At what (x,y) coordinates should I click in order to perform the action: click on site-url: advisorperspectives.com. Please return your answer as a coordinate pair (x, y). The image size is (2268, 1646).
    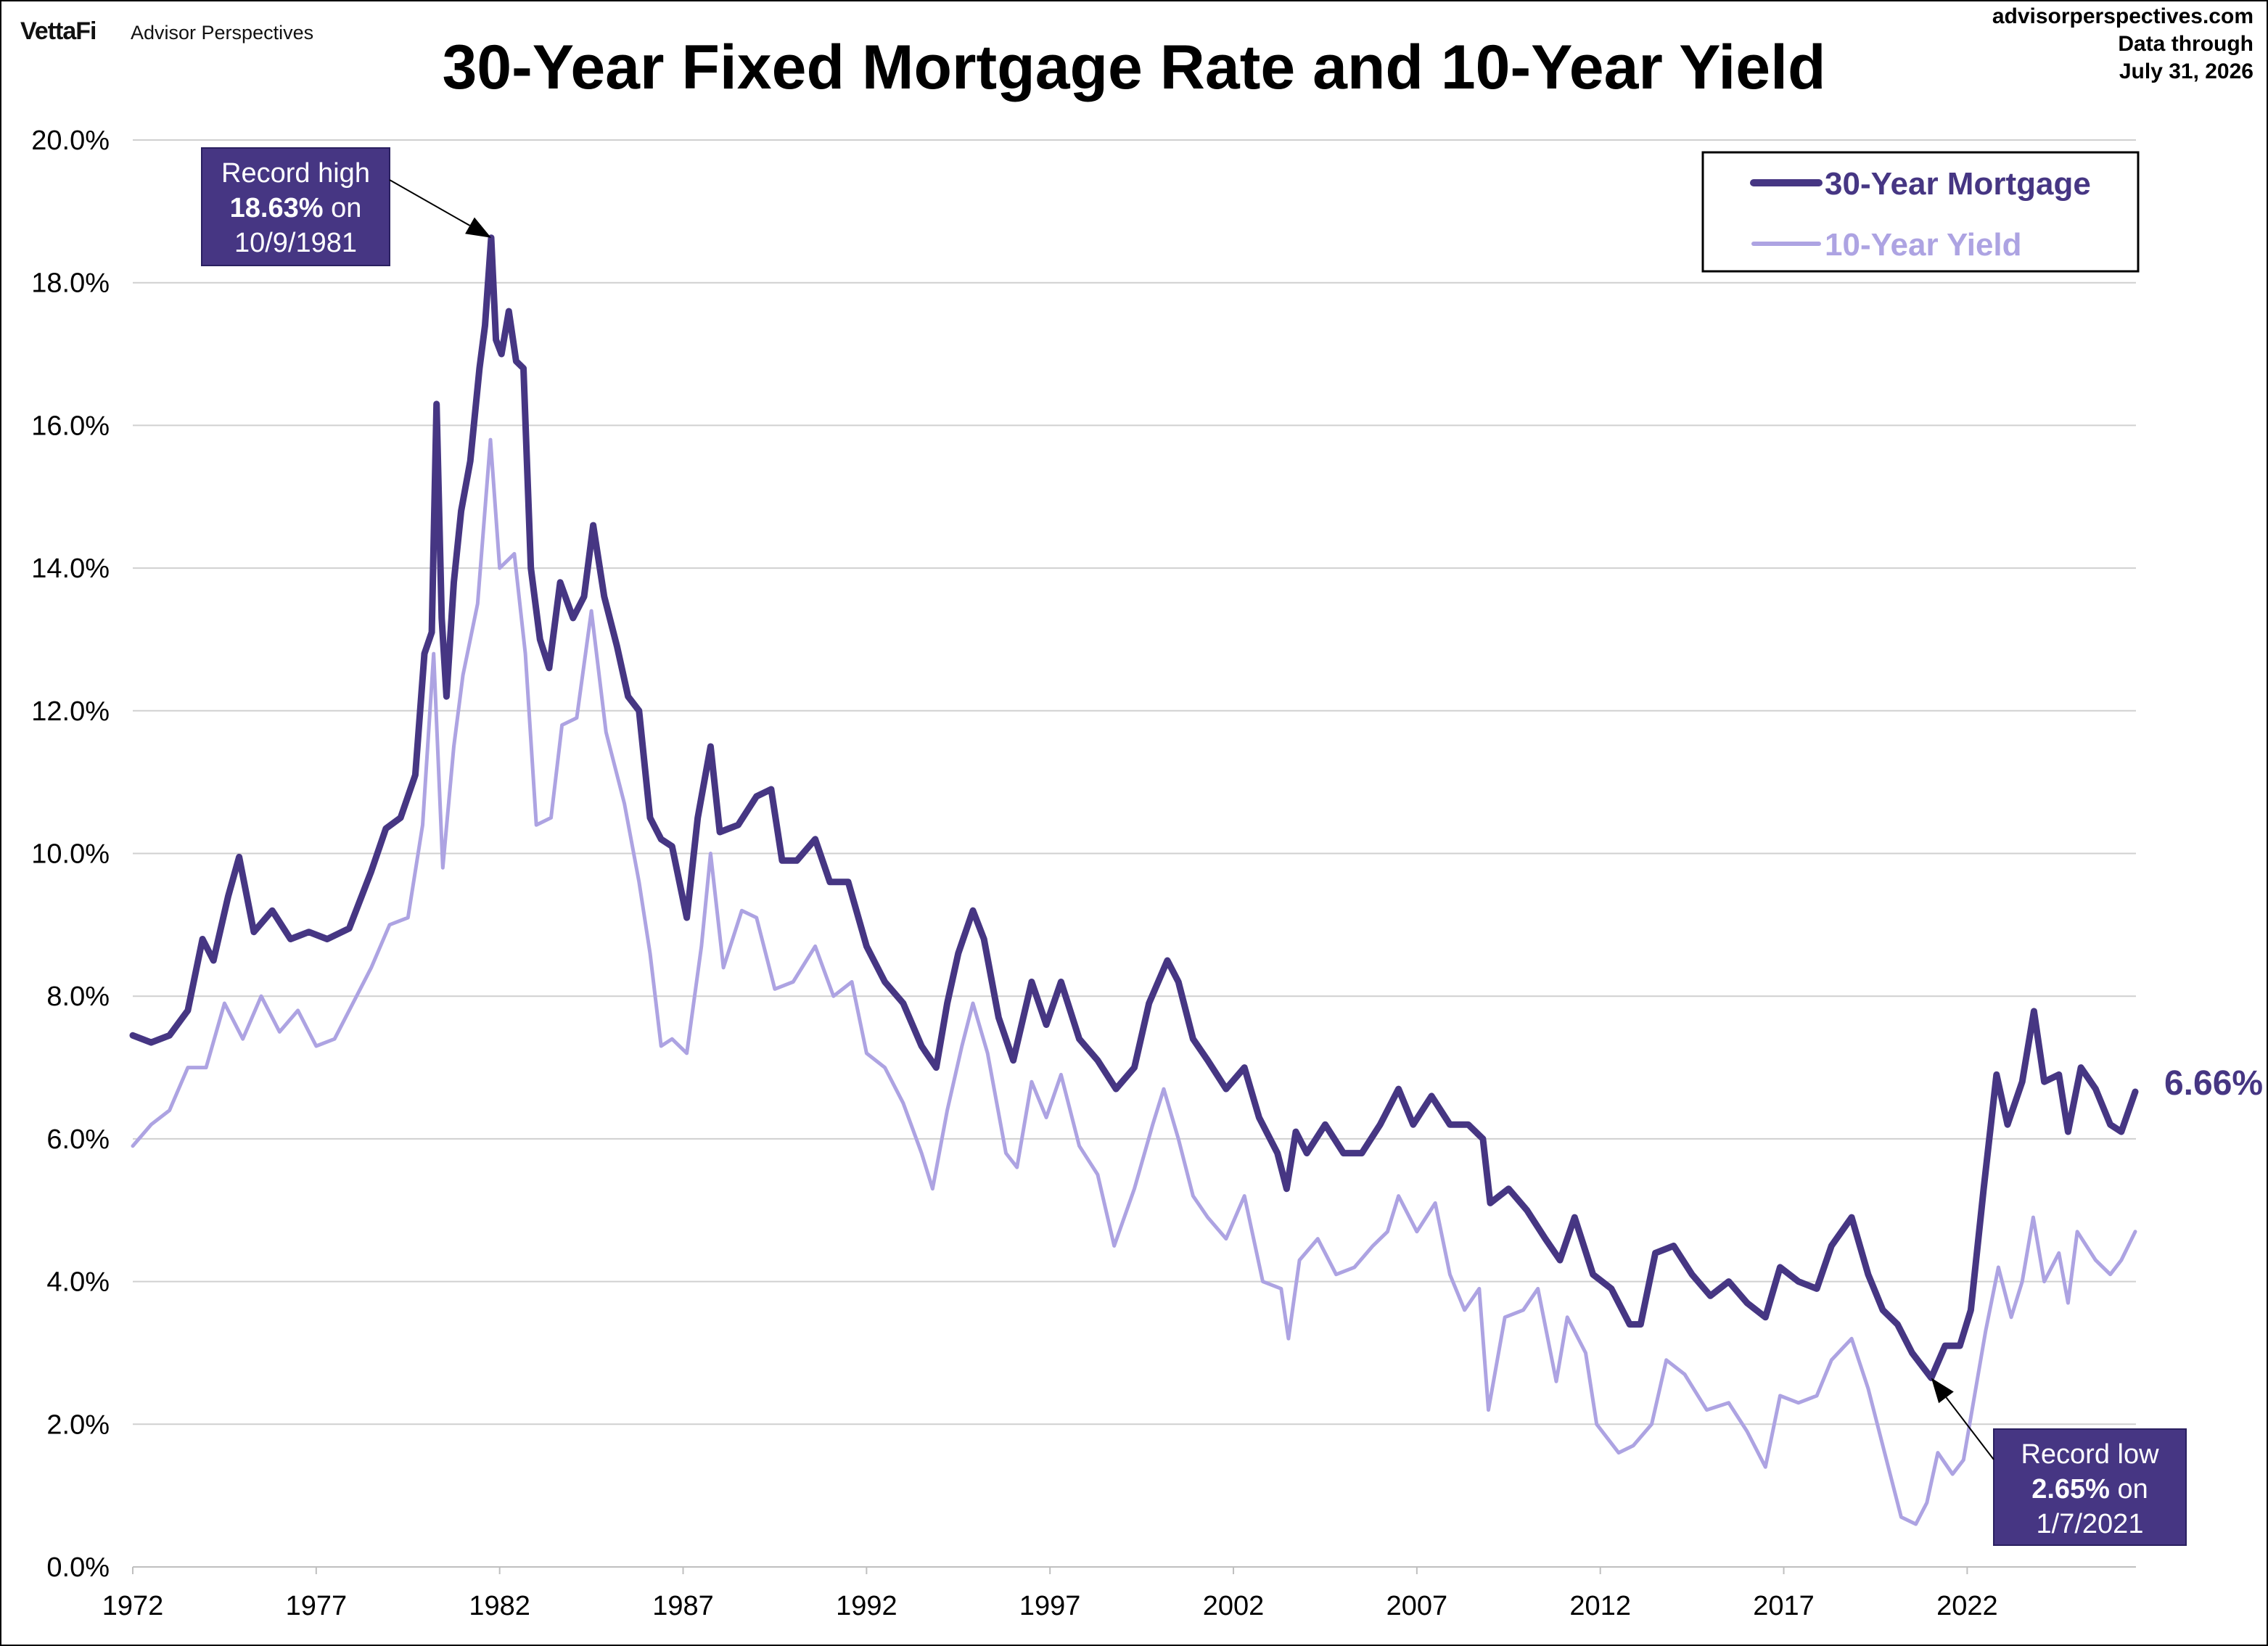
    Looking at the image, I should click on (2123, 16).